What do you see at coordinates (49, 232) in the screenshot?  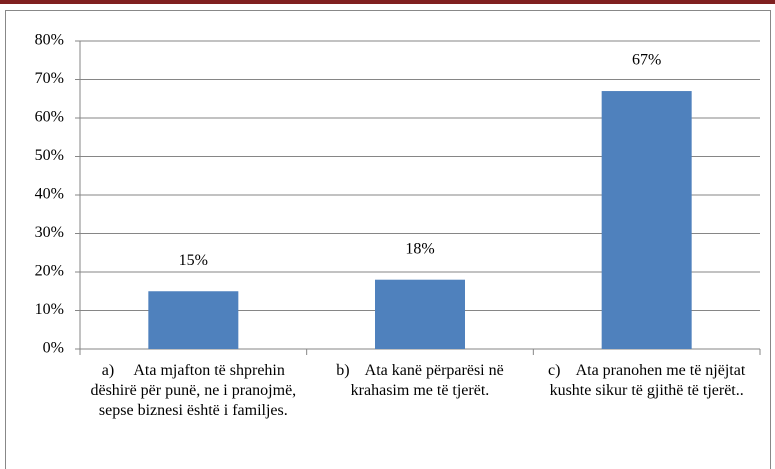 I see `y-tick-label: 30%` at bounding box center [49, 232].